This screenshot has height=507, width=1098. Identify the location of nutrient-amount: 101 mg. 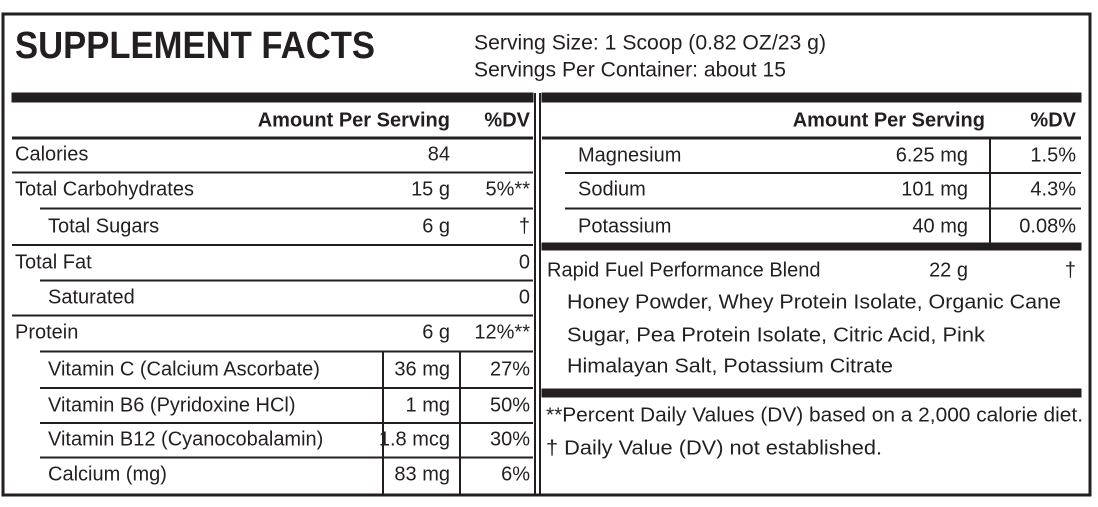
(934, 189).